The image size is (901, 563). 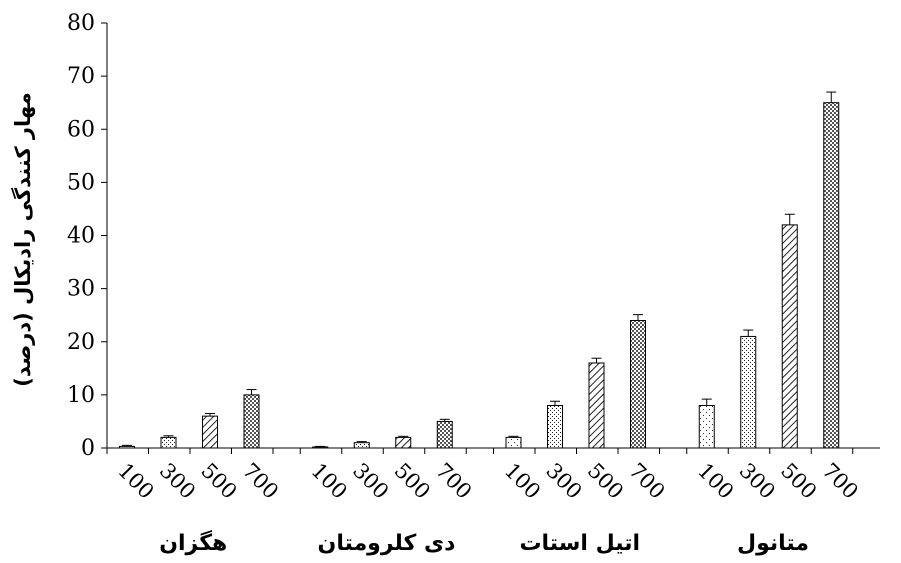 What do you see at coordinates (81, 395) in the screenshot?
I see `y-tick-label: 10` at bounding box center [81, 395].